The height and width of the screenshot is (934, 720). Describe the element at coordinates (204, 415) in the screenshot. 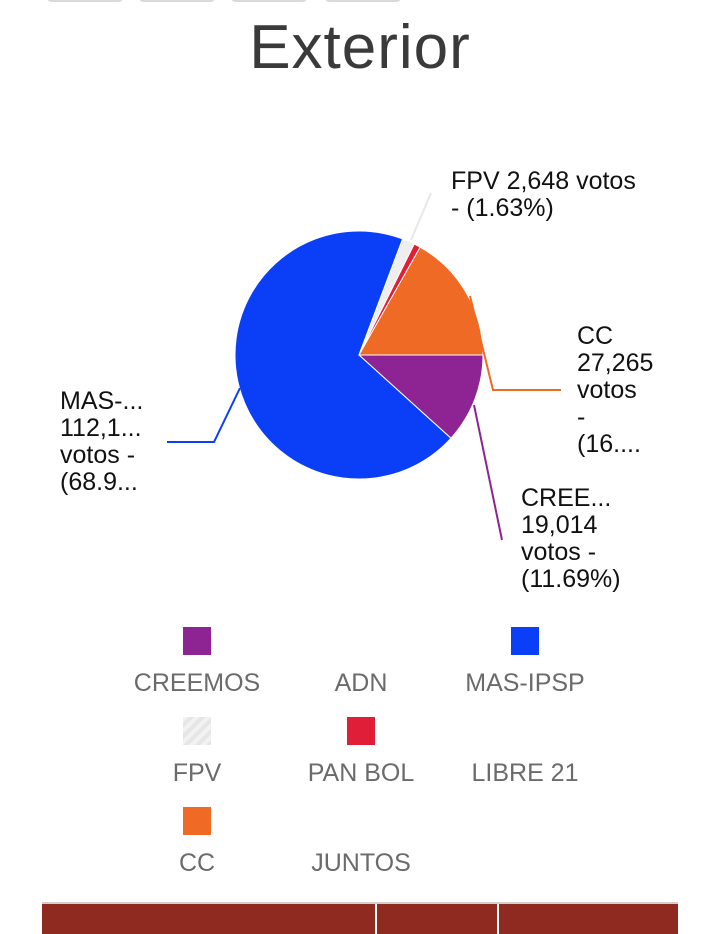

I see `leader-mas` at that location.